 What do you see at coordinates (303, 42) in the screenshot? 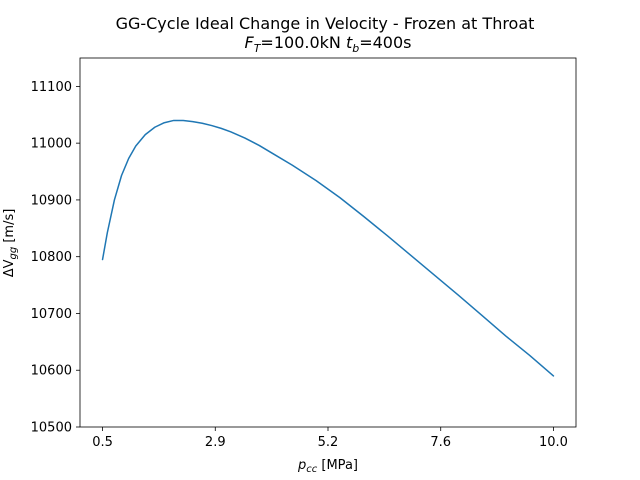
I see `subtitle-force-value: =100.0kN` at bounding box center [303, 42].